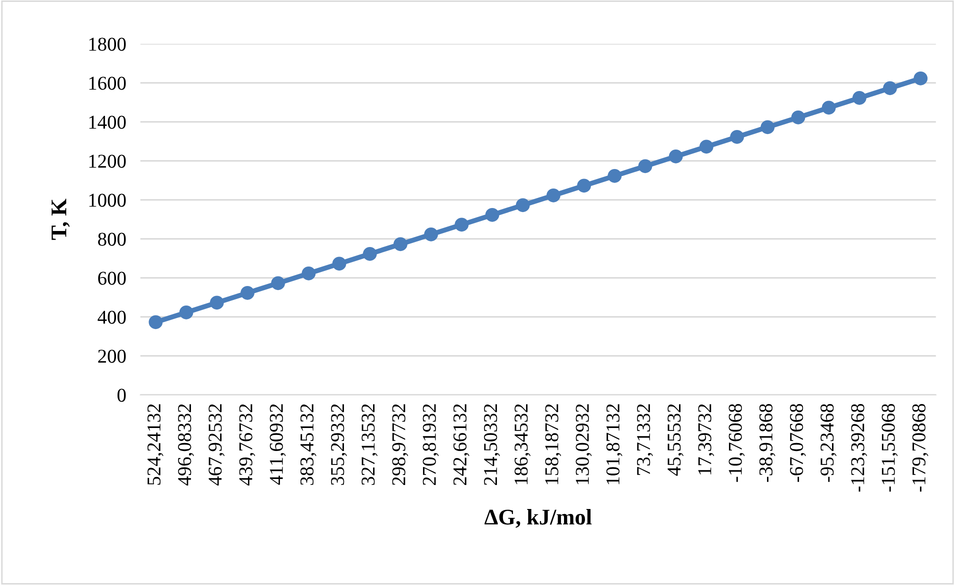  Describe the element at coordinates (112, 239) in the screenshot. I see `y-tick-label: 800` at that location.